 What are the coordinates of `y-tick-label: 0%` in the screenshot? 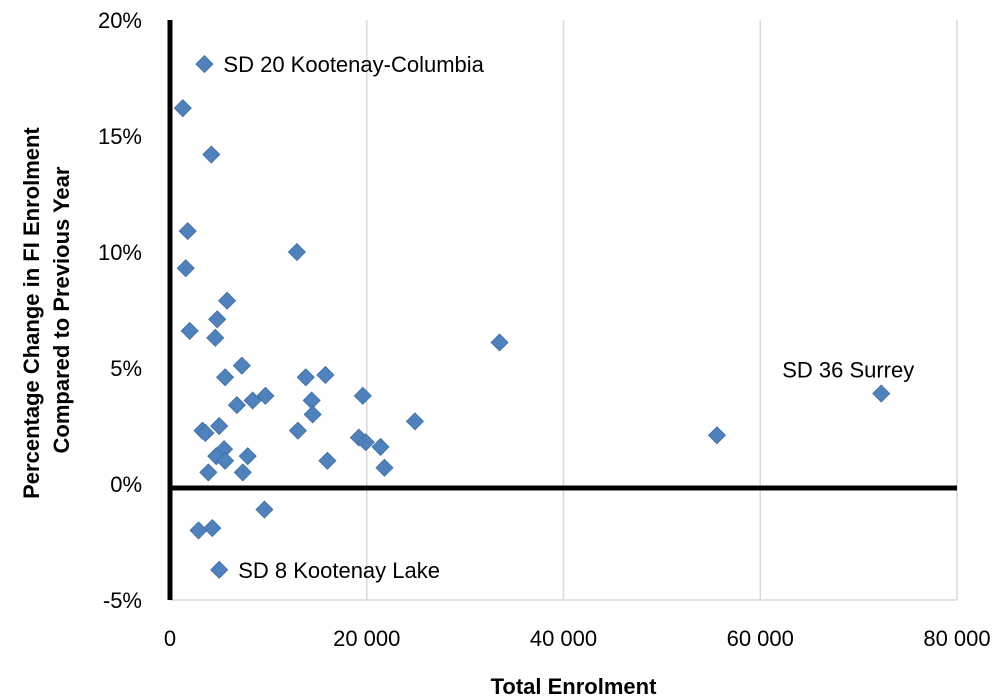 It's located at (126, 484).